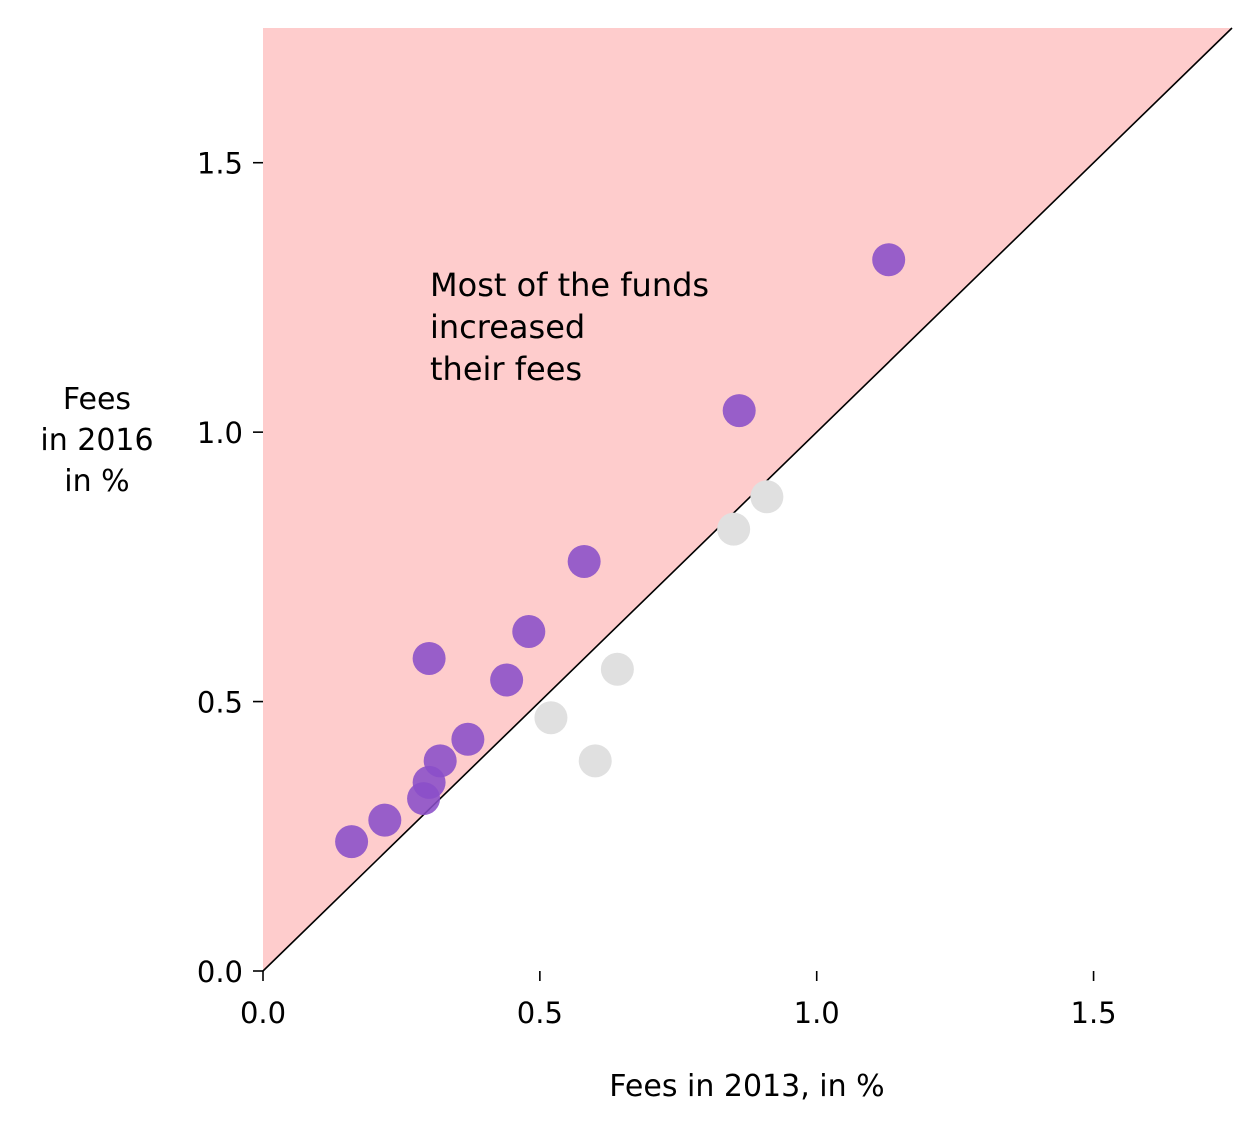 The width and height of the screenshot is (1260, 1129). Describe the element at coordinates (263, 1013) in the screenshot. I see `x-tick-label: 0.0` at that location.